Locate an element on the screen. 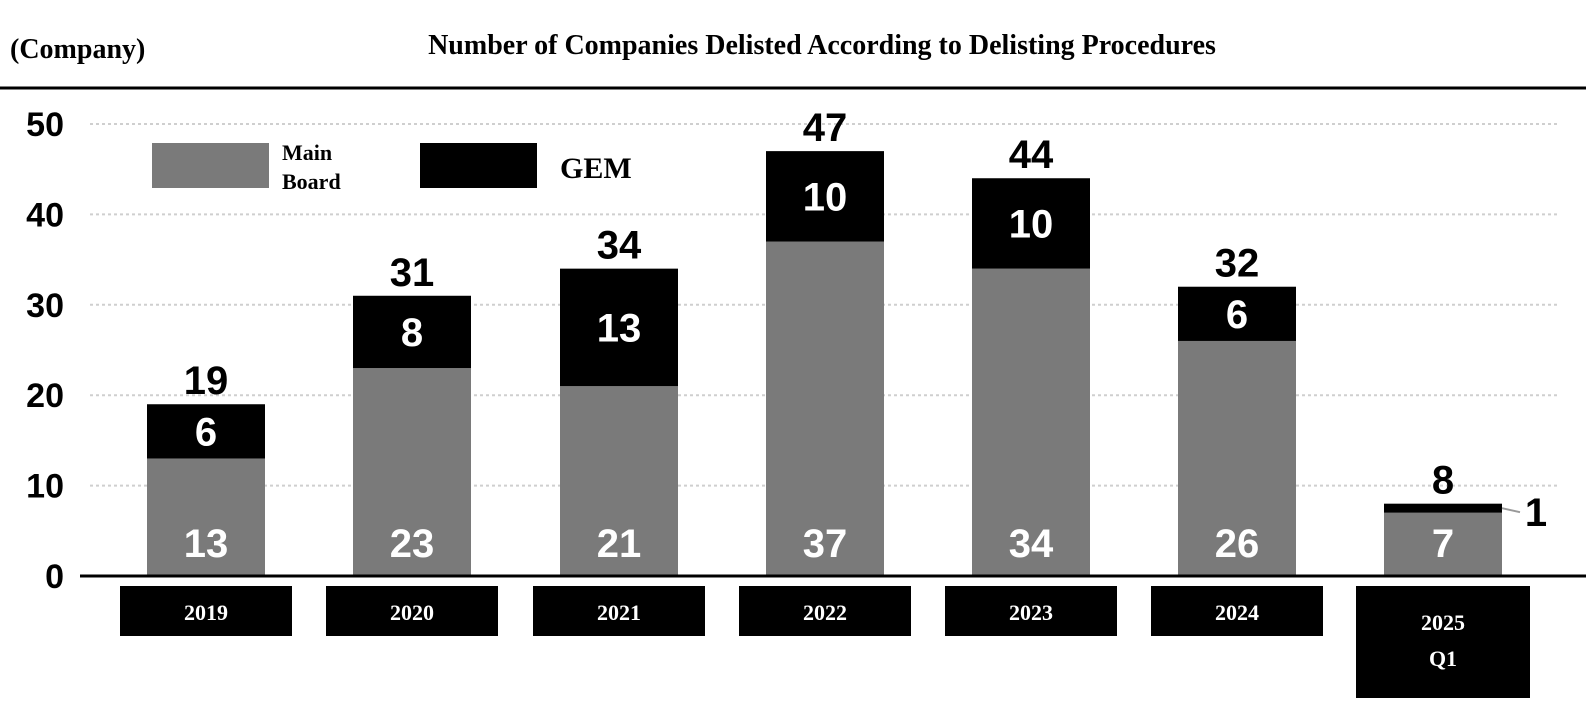  data-label-total: 31 is located at coordinates (412, 273).